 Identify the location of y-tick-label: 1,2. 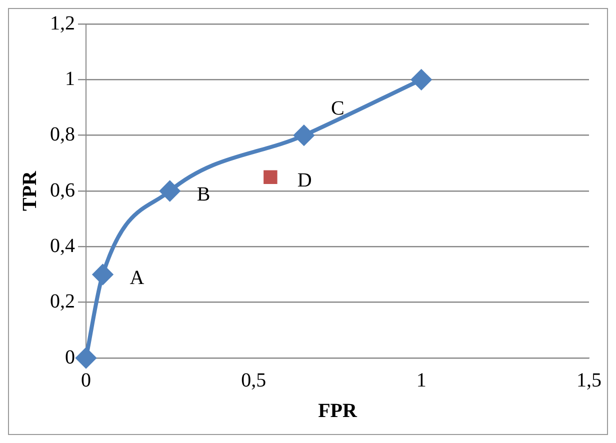
(62, 23).